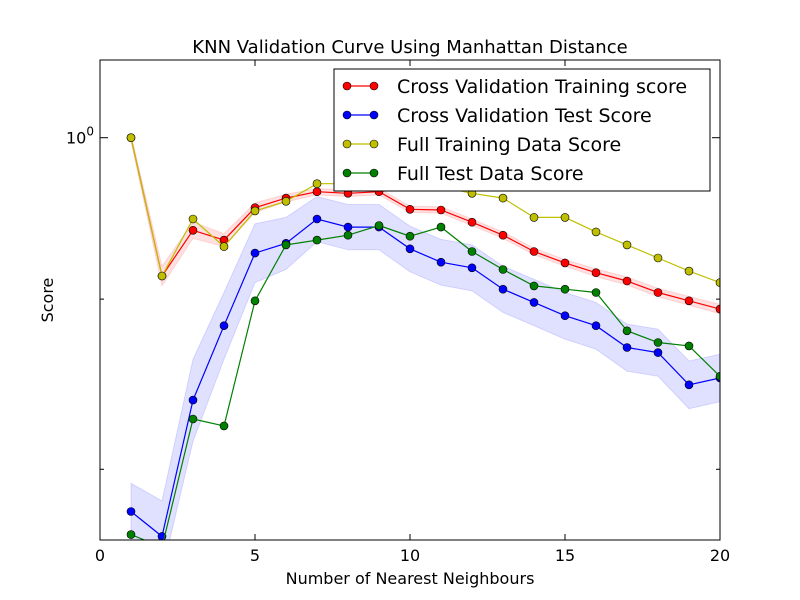 This screenshot has width=800, height=600. Describe the element at coordinates (542, 87) in the screenshot. I see `legend-label: Cross Validation Training score` at that location.